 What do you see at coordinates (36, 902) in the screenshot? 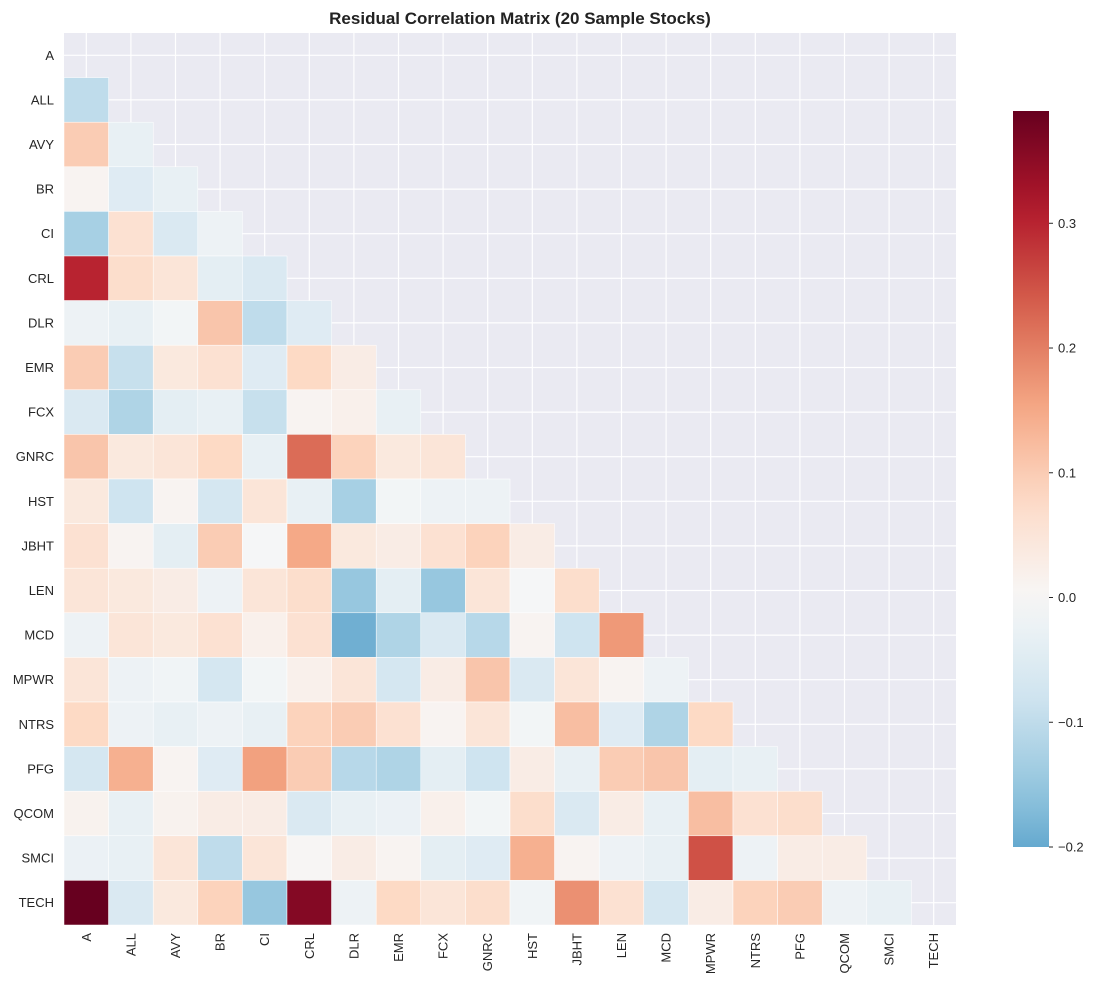
I see `y-tick-label: TECH` at bounding box center [36, 902].